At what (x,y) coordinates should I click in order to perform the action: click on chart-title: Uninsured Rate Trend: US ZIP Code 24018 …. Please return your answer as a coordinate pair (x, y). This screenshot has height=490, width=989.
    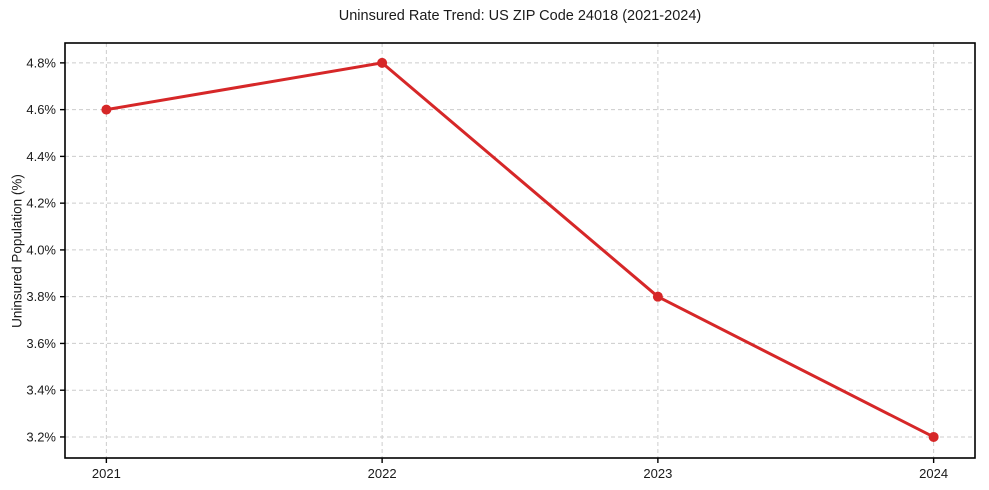
    Looking at the image, I should click on (520, 16).